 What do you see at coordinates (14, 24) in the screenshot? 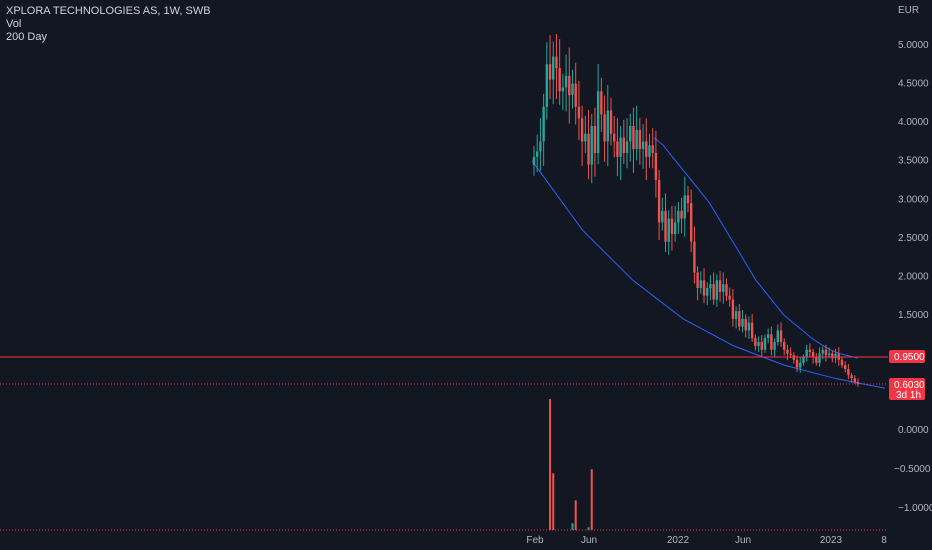
I see `volume-indicator-label: Vol` at bounding box center [14, 24].